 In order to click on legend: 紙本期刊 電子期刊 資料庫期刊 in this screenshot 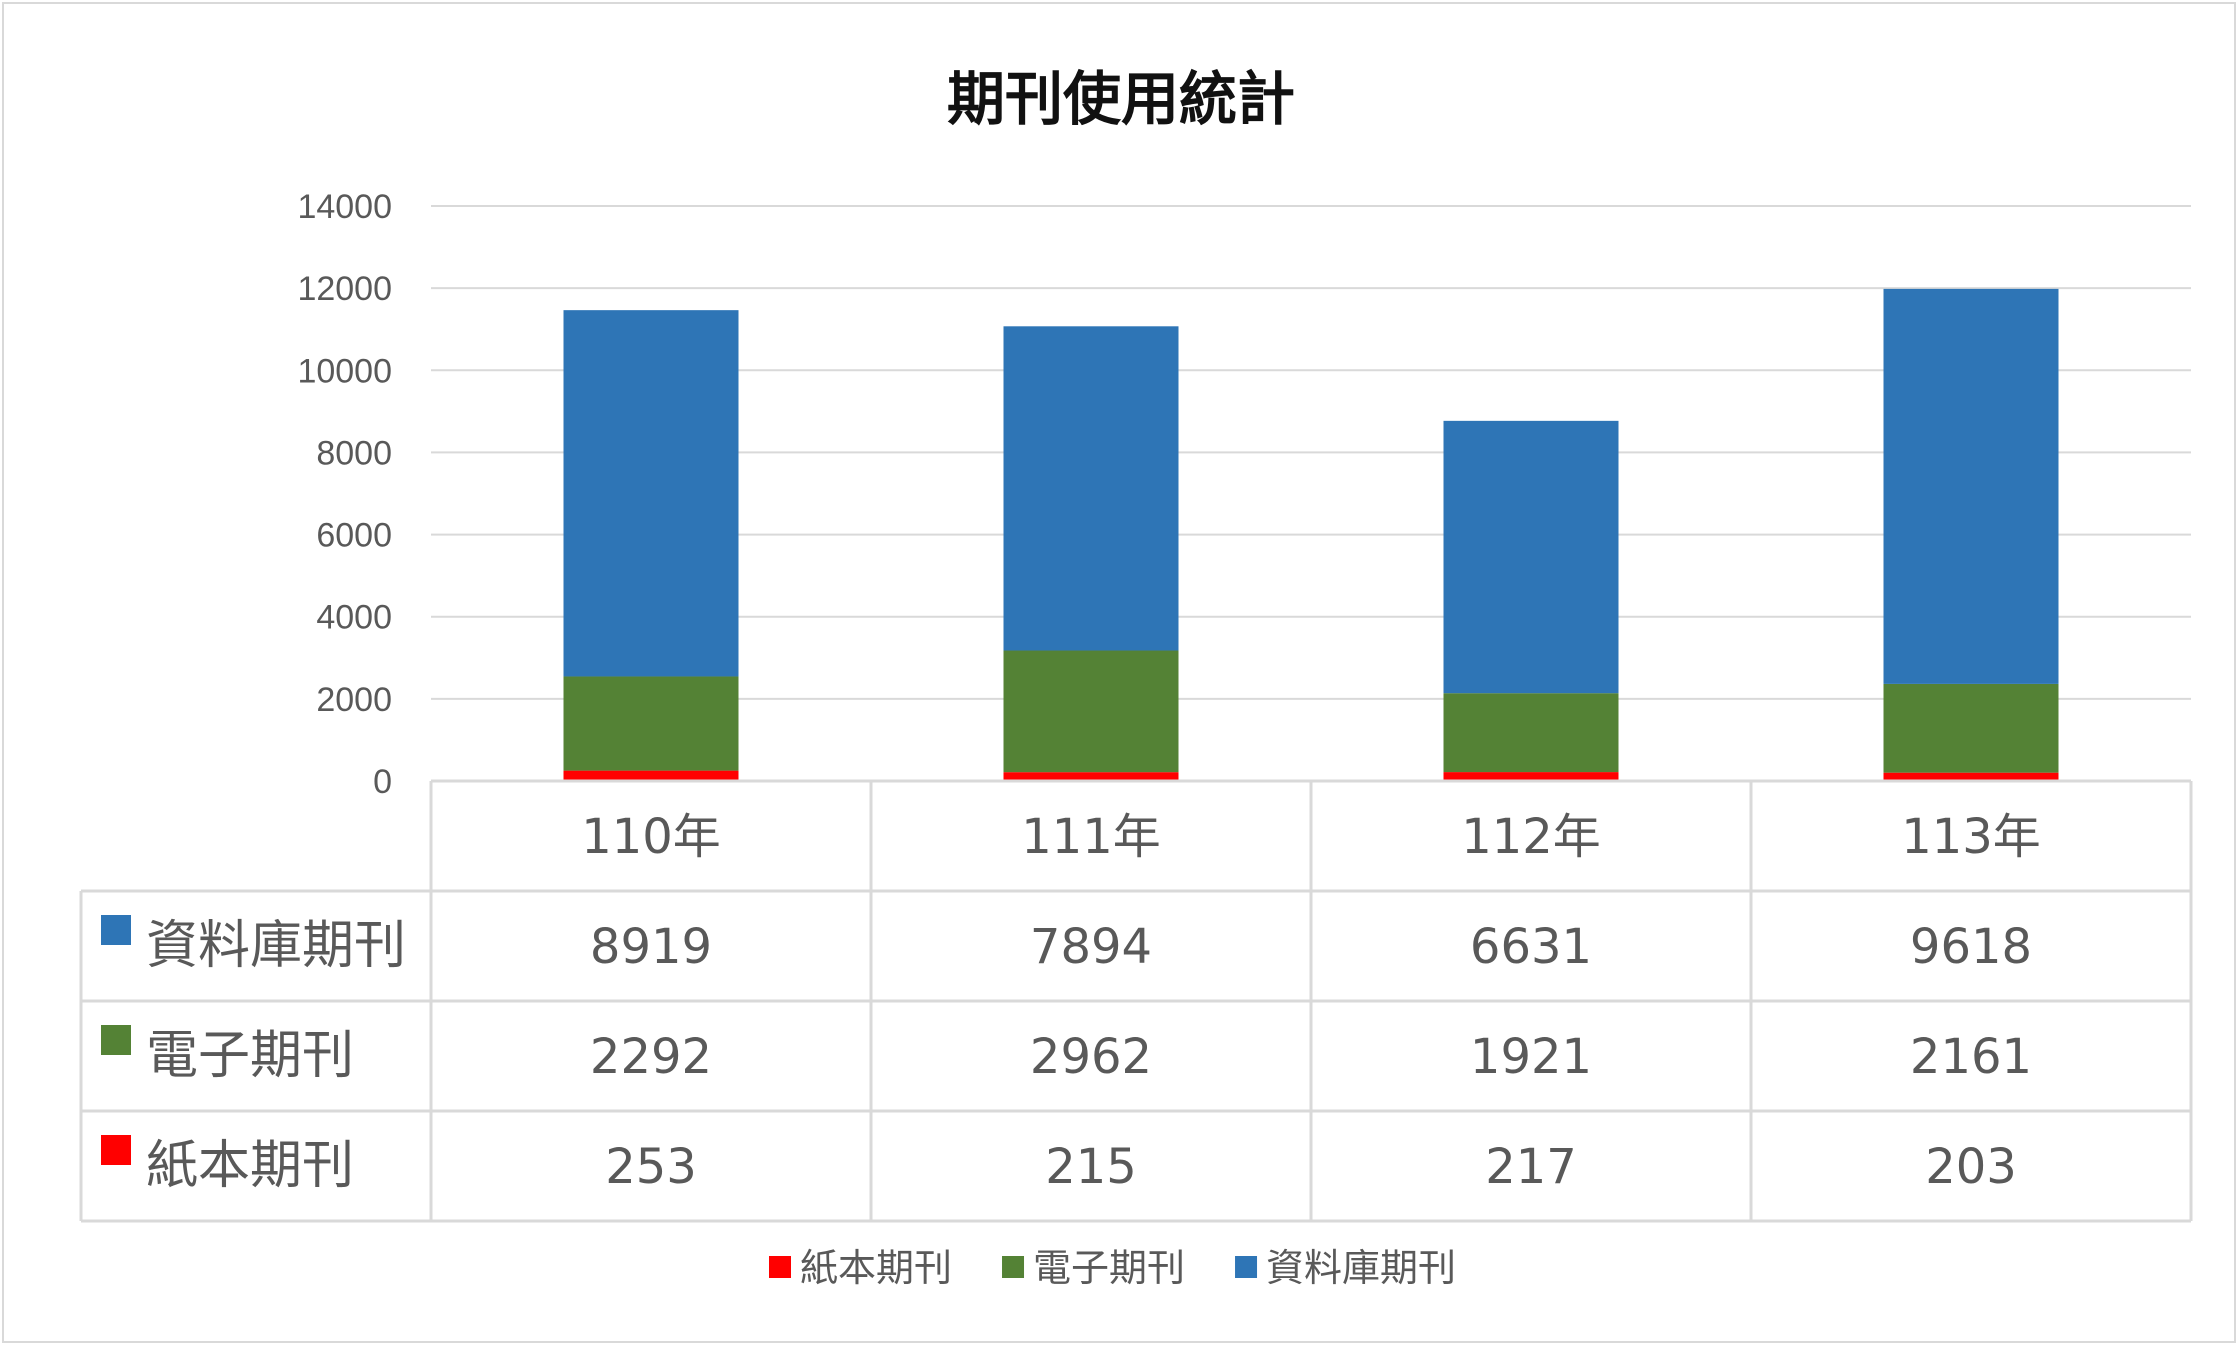, I will do `click(1112, 1268)`.